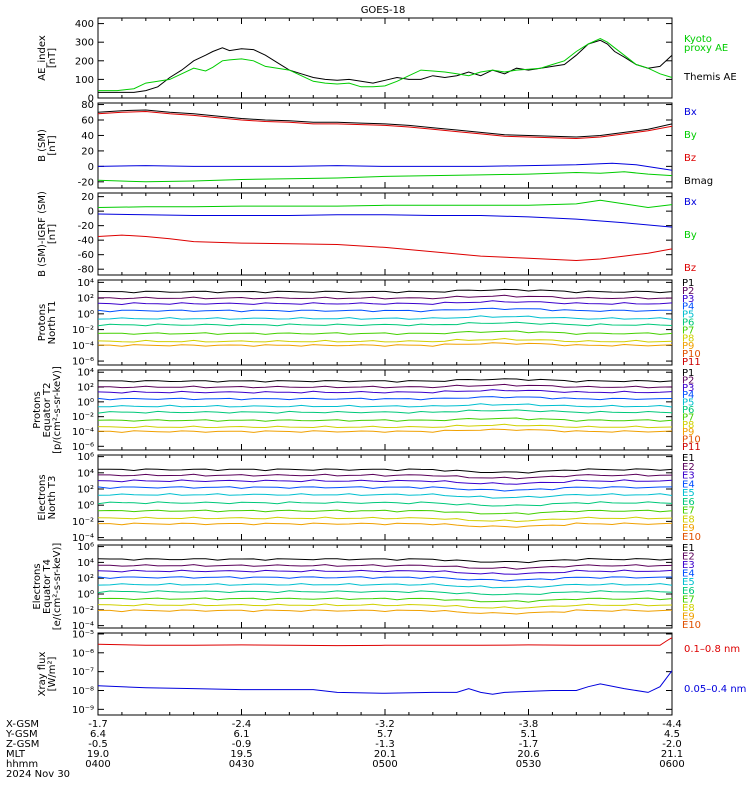 The width and height of the screenshot is (750, 800). Describe the element at coordinates (691, 625) in the screenshot. I see `legend-label-electrons_t4: E10` at that location.